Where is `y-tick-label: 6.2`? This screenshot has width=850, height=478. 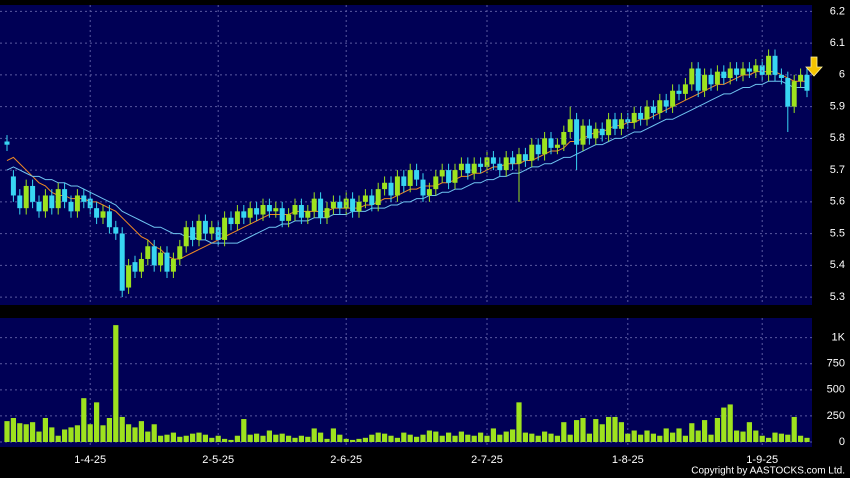 y-tick-label: 6.2 is located at coordinates (837, 11).